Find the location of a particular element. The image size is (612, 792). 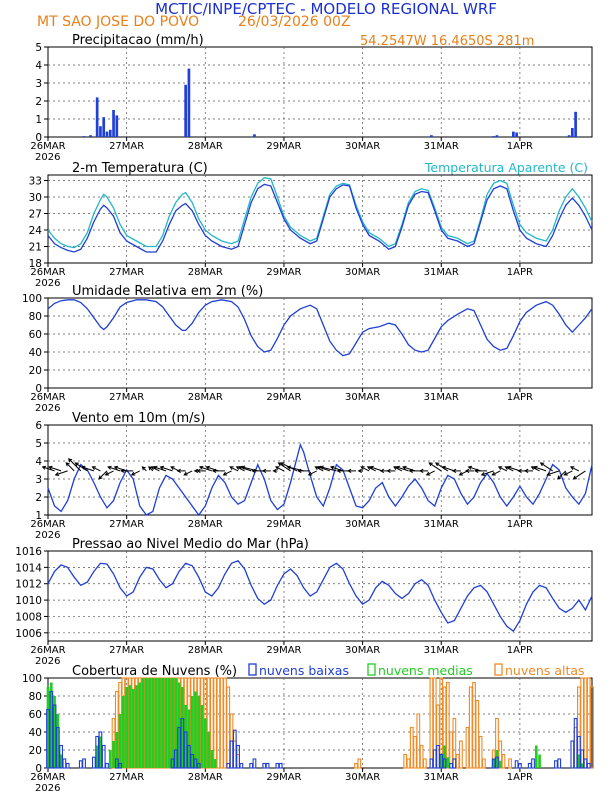

x-tick-label: 28MAR is located at coordinates (205, 650).